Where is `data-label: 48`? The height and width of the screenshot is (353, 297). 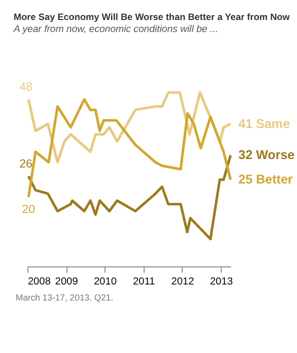
data-label: 48 is located at coordinates (26, 87).